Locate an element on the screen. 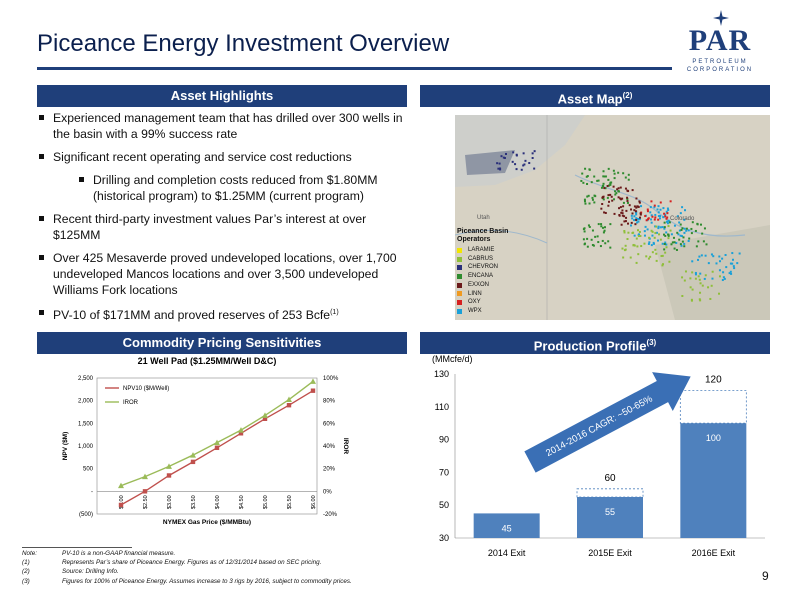 The width and height of the screenshot is (800, 600). y2-tick-label: 0% is located at coordinates (327, 492).